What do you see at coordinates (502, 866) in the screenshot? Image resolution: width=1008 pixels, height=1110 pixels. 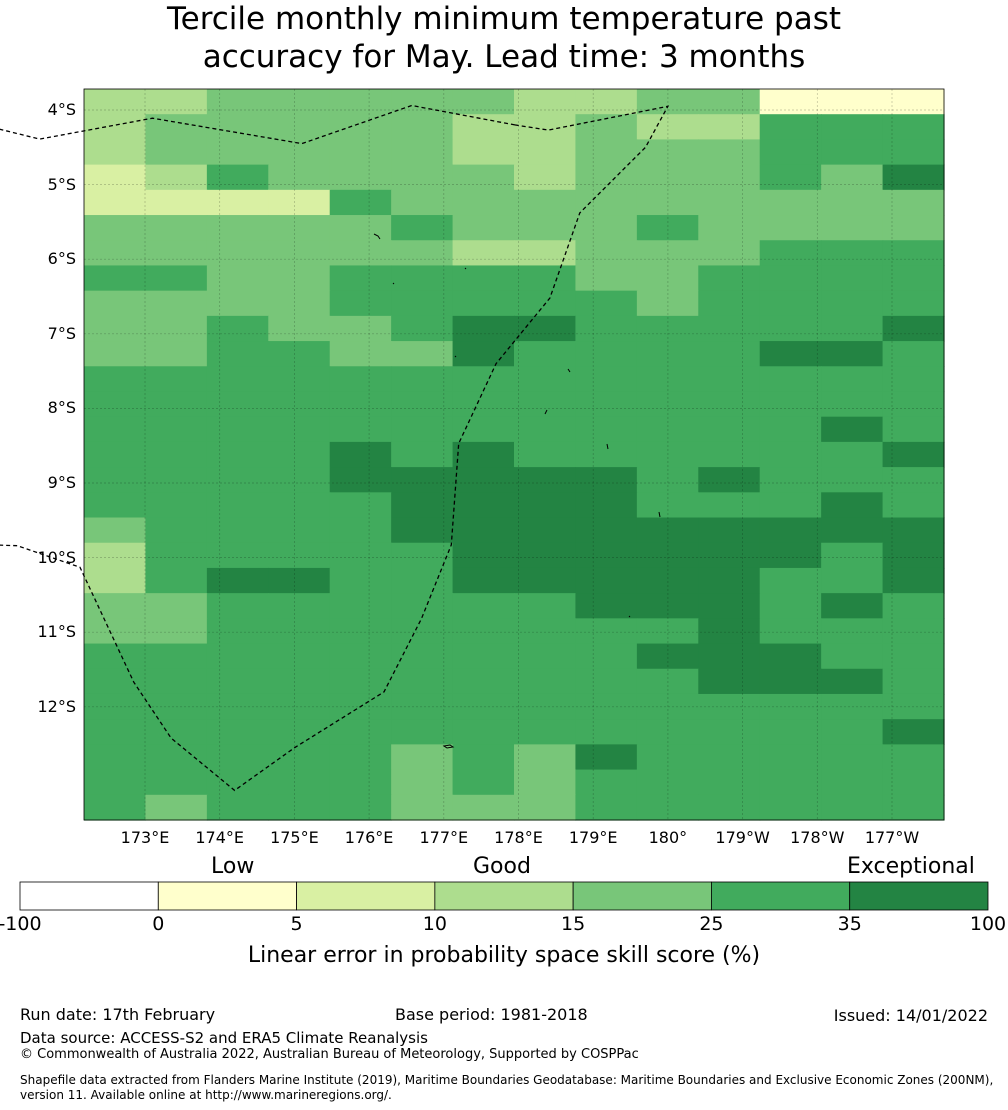 I see `colorbar-category-good: Good` at bounding box center [502, 866].